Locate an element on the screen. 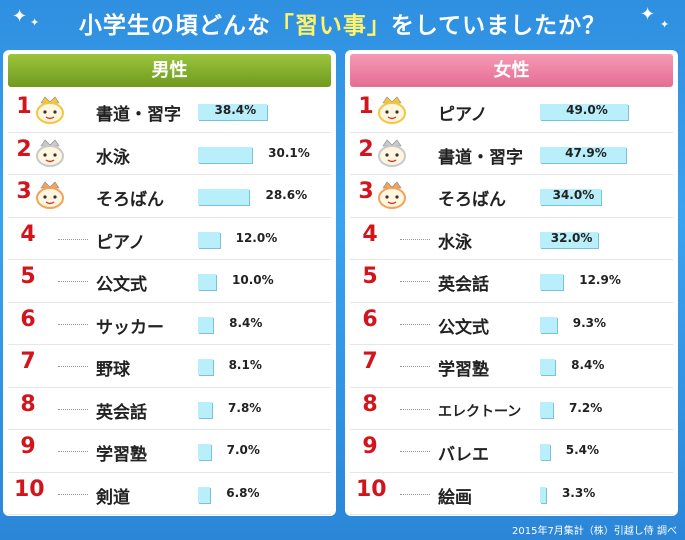  value-label: 7.0% is located at coordinates (243, 450).